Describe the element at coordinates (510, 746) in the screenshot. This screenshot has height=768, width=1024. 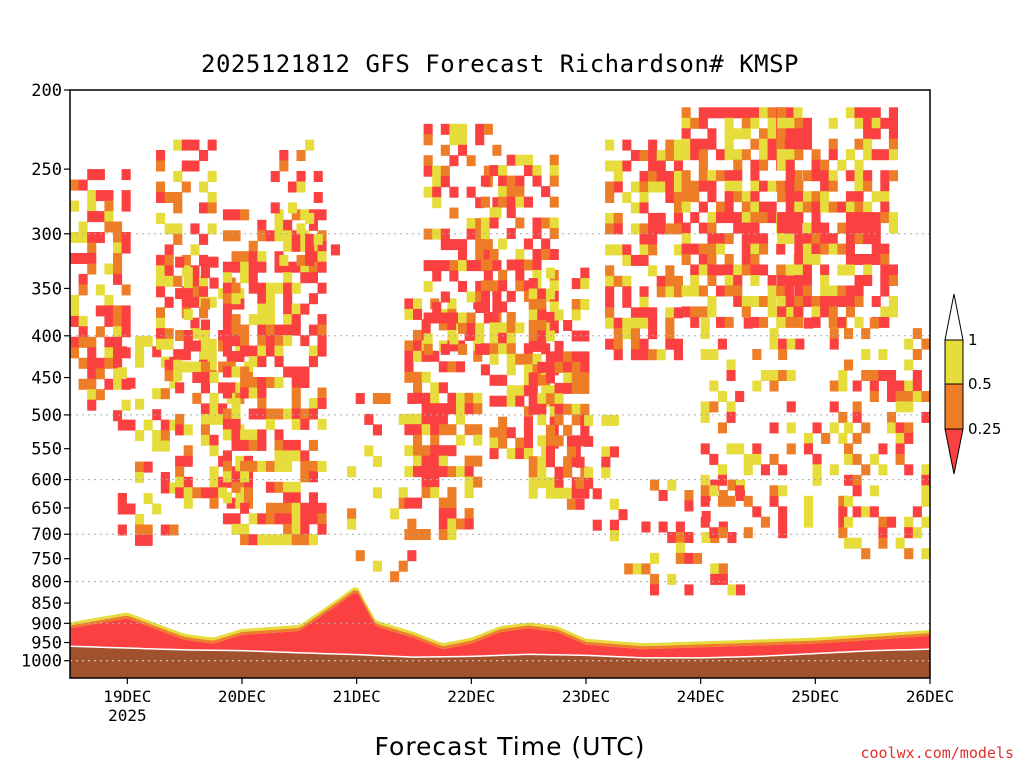
I see `x-axis-title: Forecast Time (UTC)` at that location.